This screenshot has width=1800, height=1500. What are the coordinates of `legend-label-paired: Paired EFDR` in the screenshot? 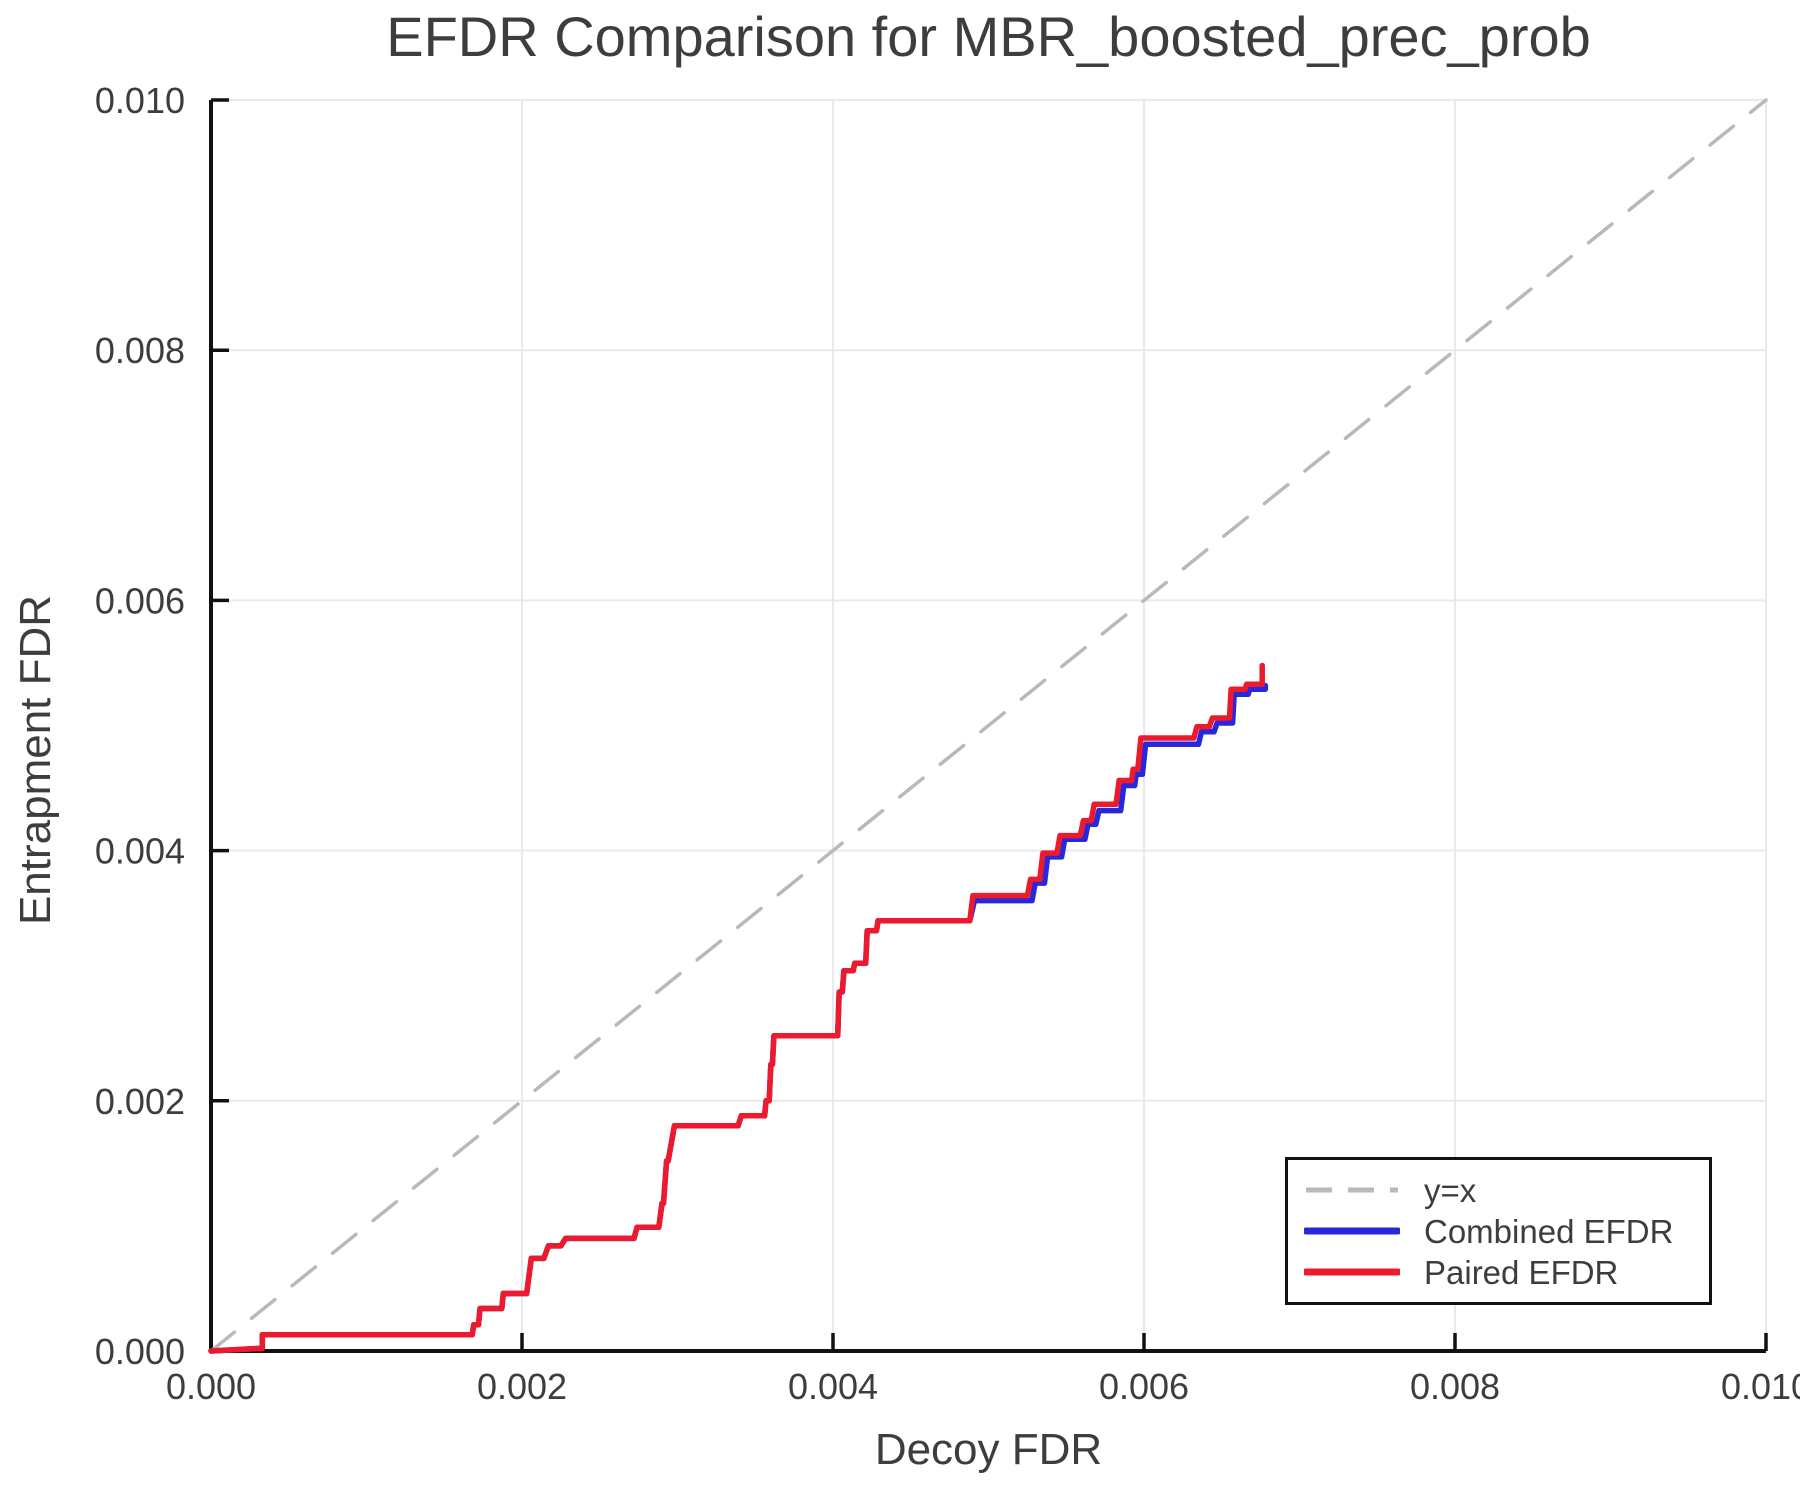 It's located at (1521, 1272).